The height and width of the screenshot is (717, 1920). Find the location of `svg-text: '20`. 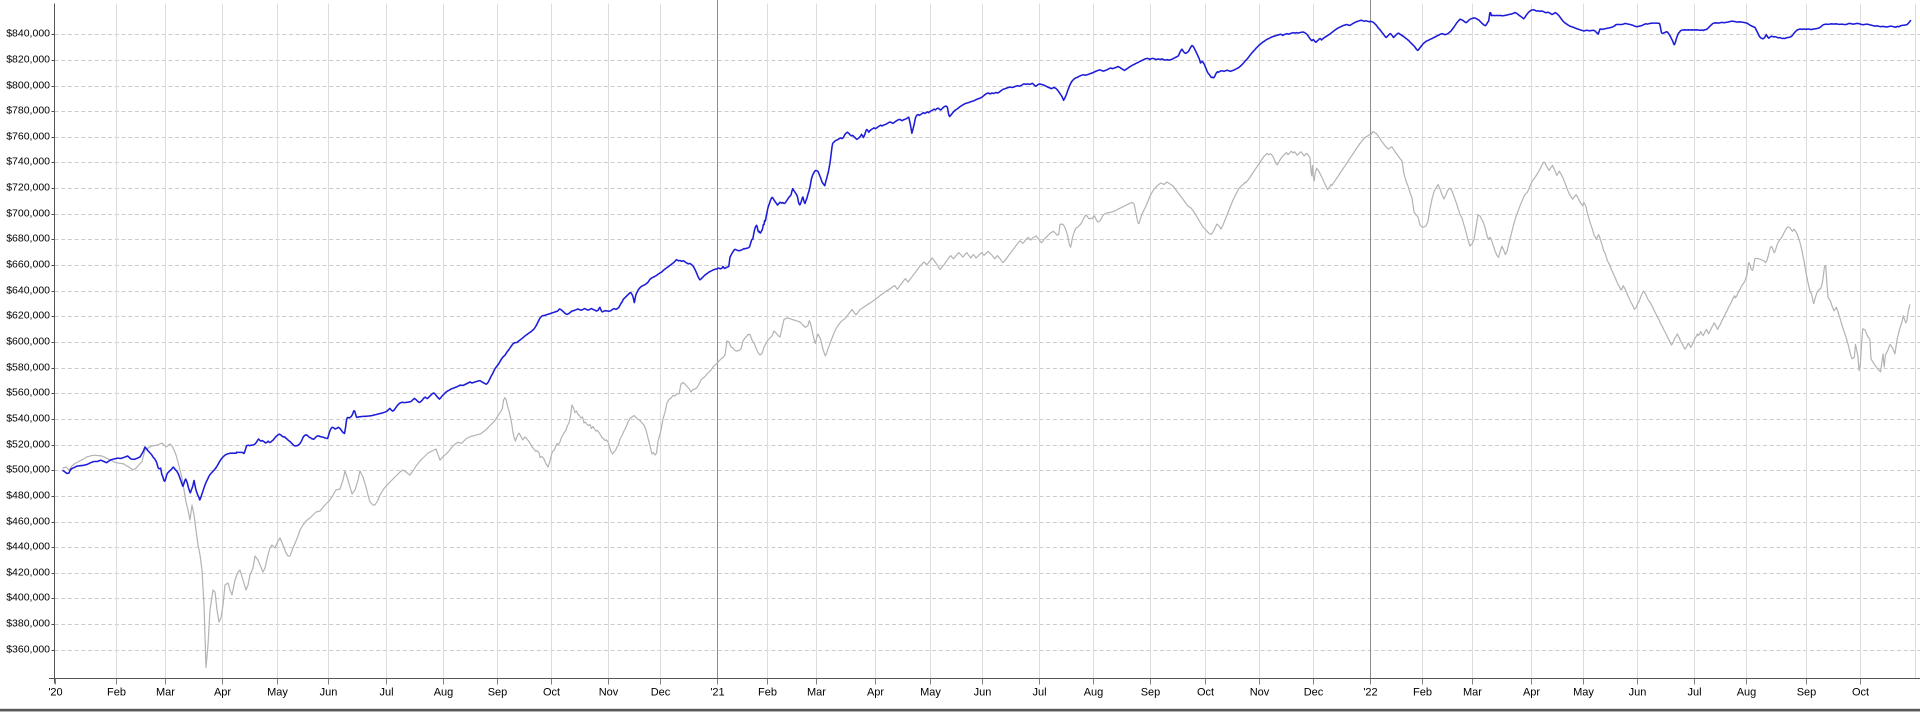

svg-text: '20 is located at coordinates (55, 693).